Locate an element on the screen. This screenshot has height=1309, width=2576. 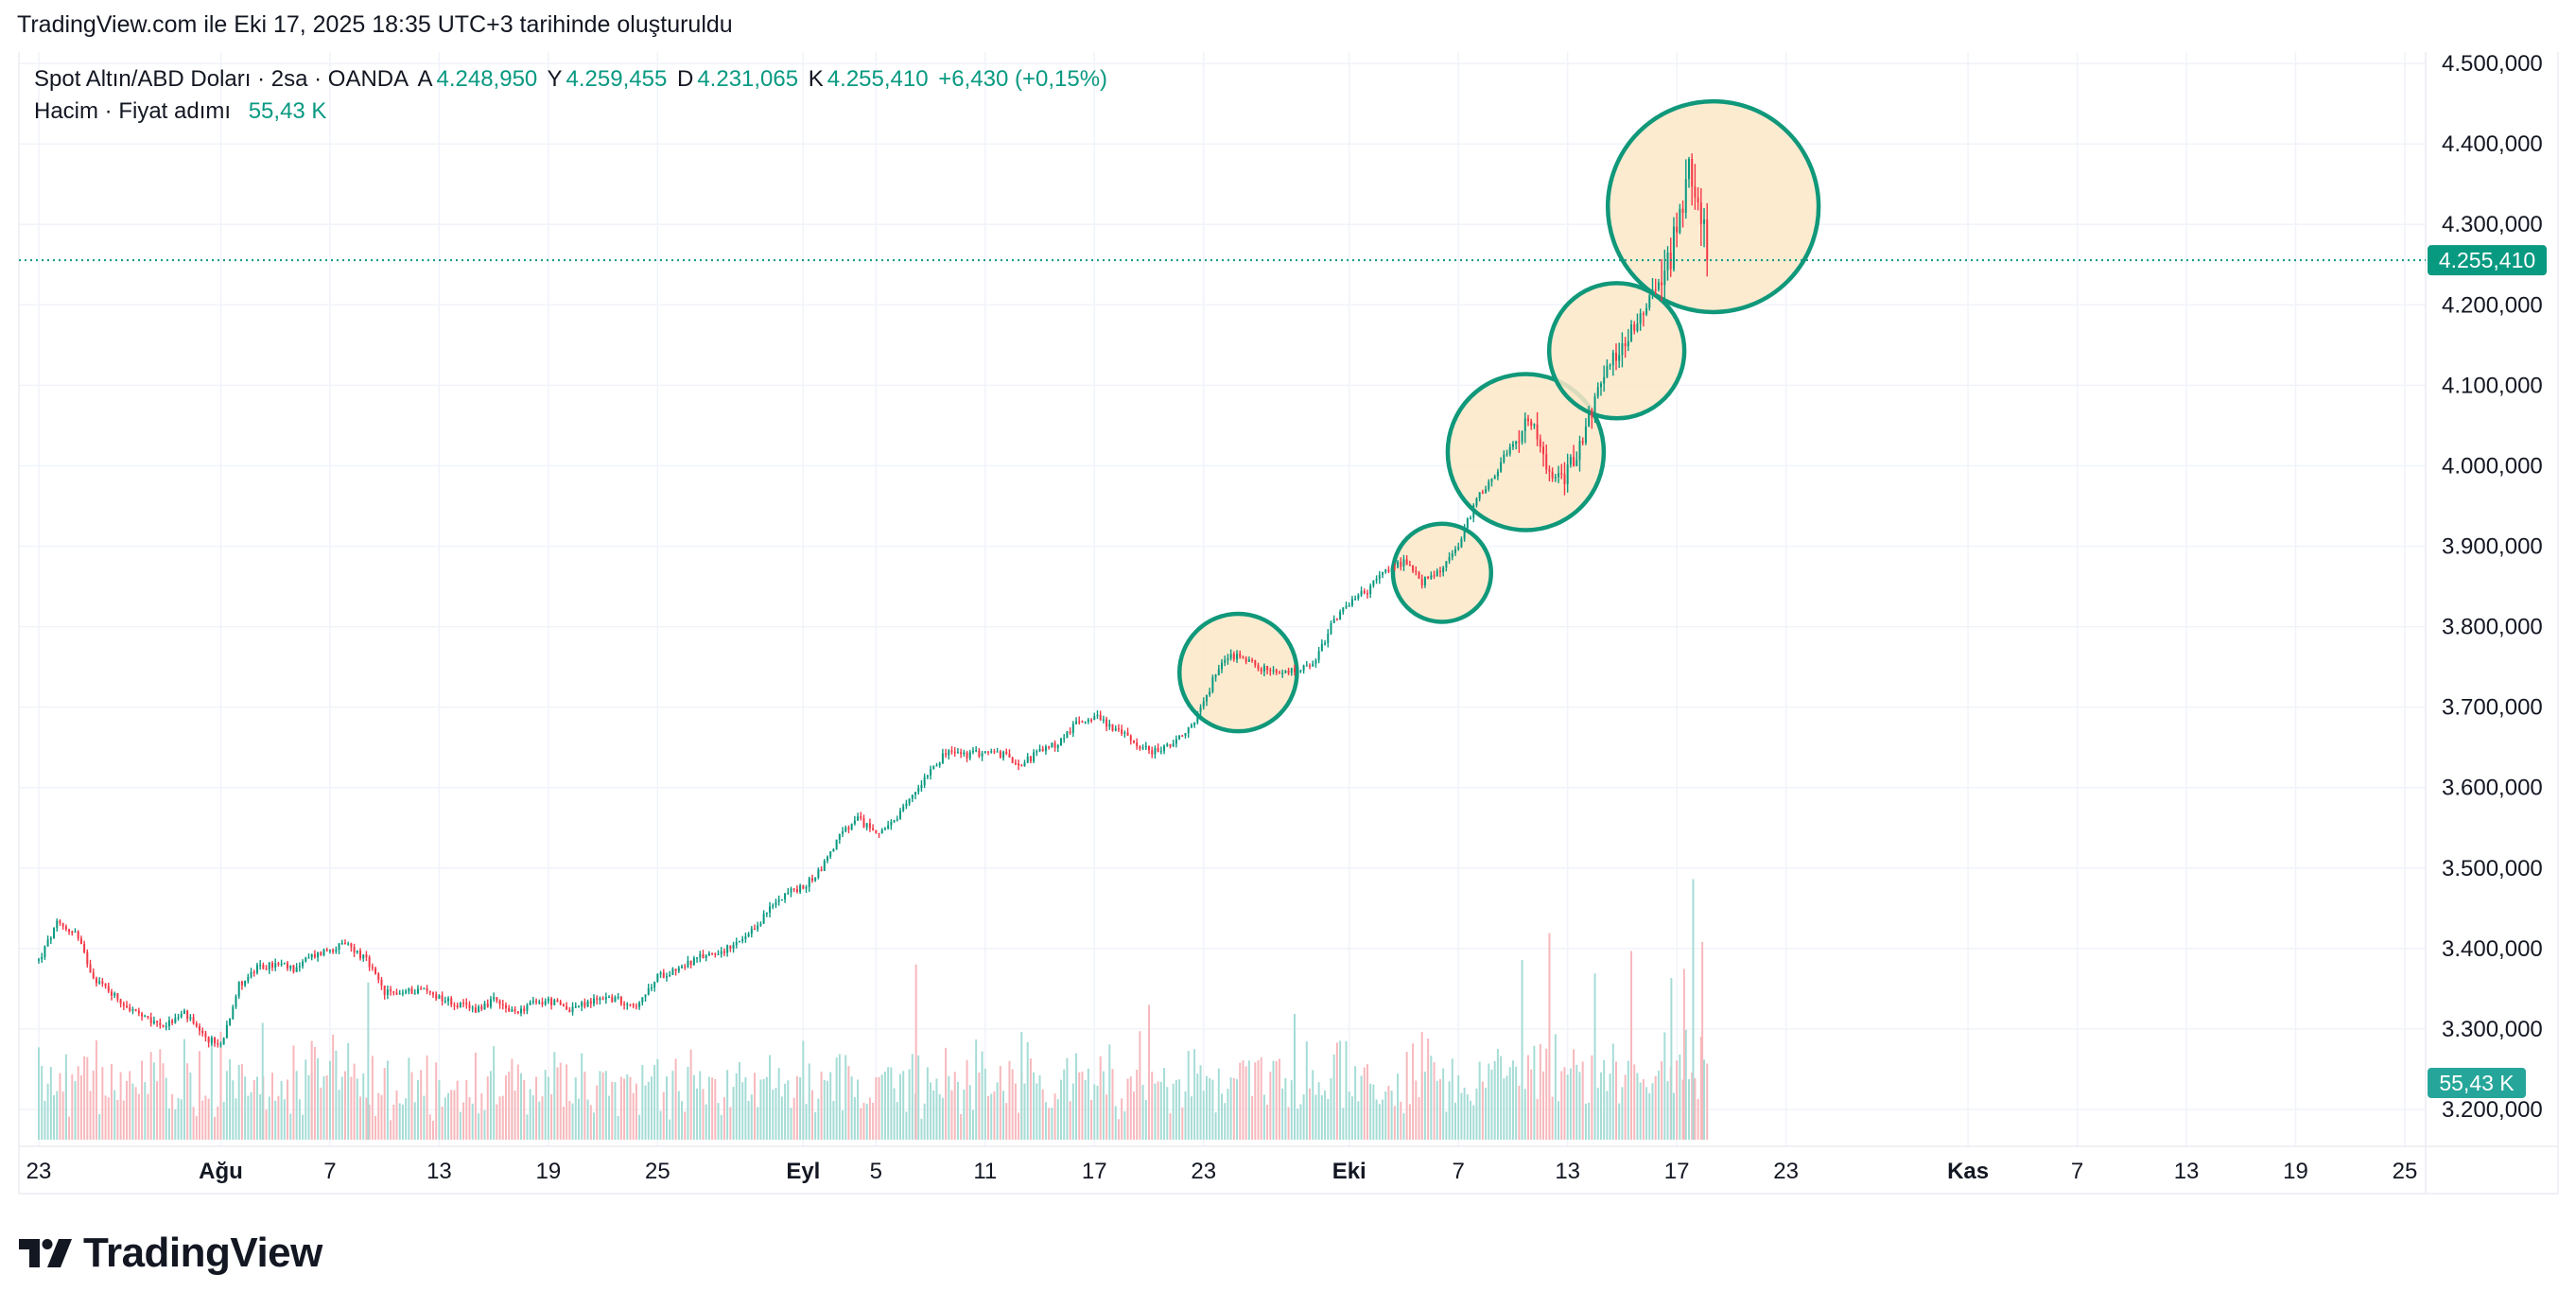
volume-legend: Hacim · Fiyat adımı 55,43 K is located at coordinates (182, 112).